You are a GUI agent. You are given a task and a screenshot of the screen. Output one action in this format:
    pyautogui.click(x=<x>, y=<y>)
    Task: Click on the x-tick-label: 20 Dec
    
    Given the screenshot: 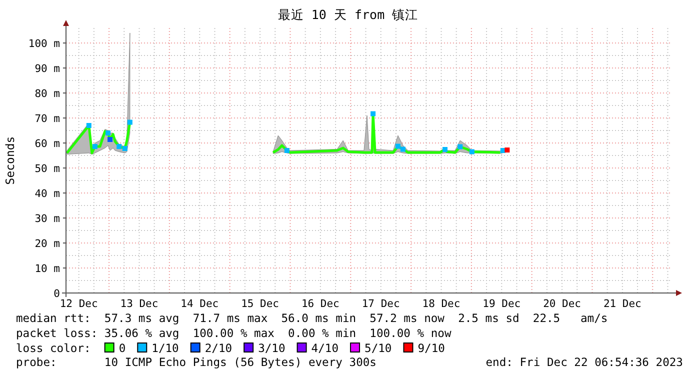 What is the action you would take?
    pyautogui.click(x=562, y=304)
    